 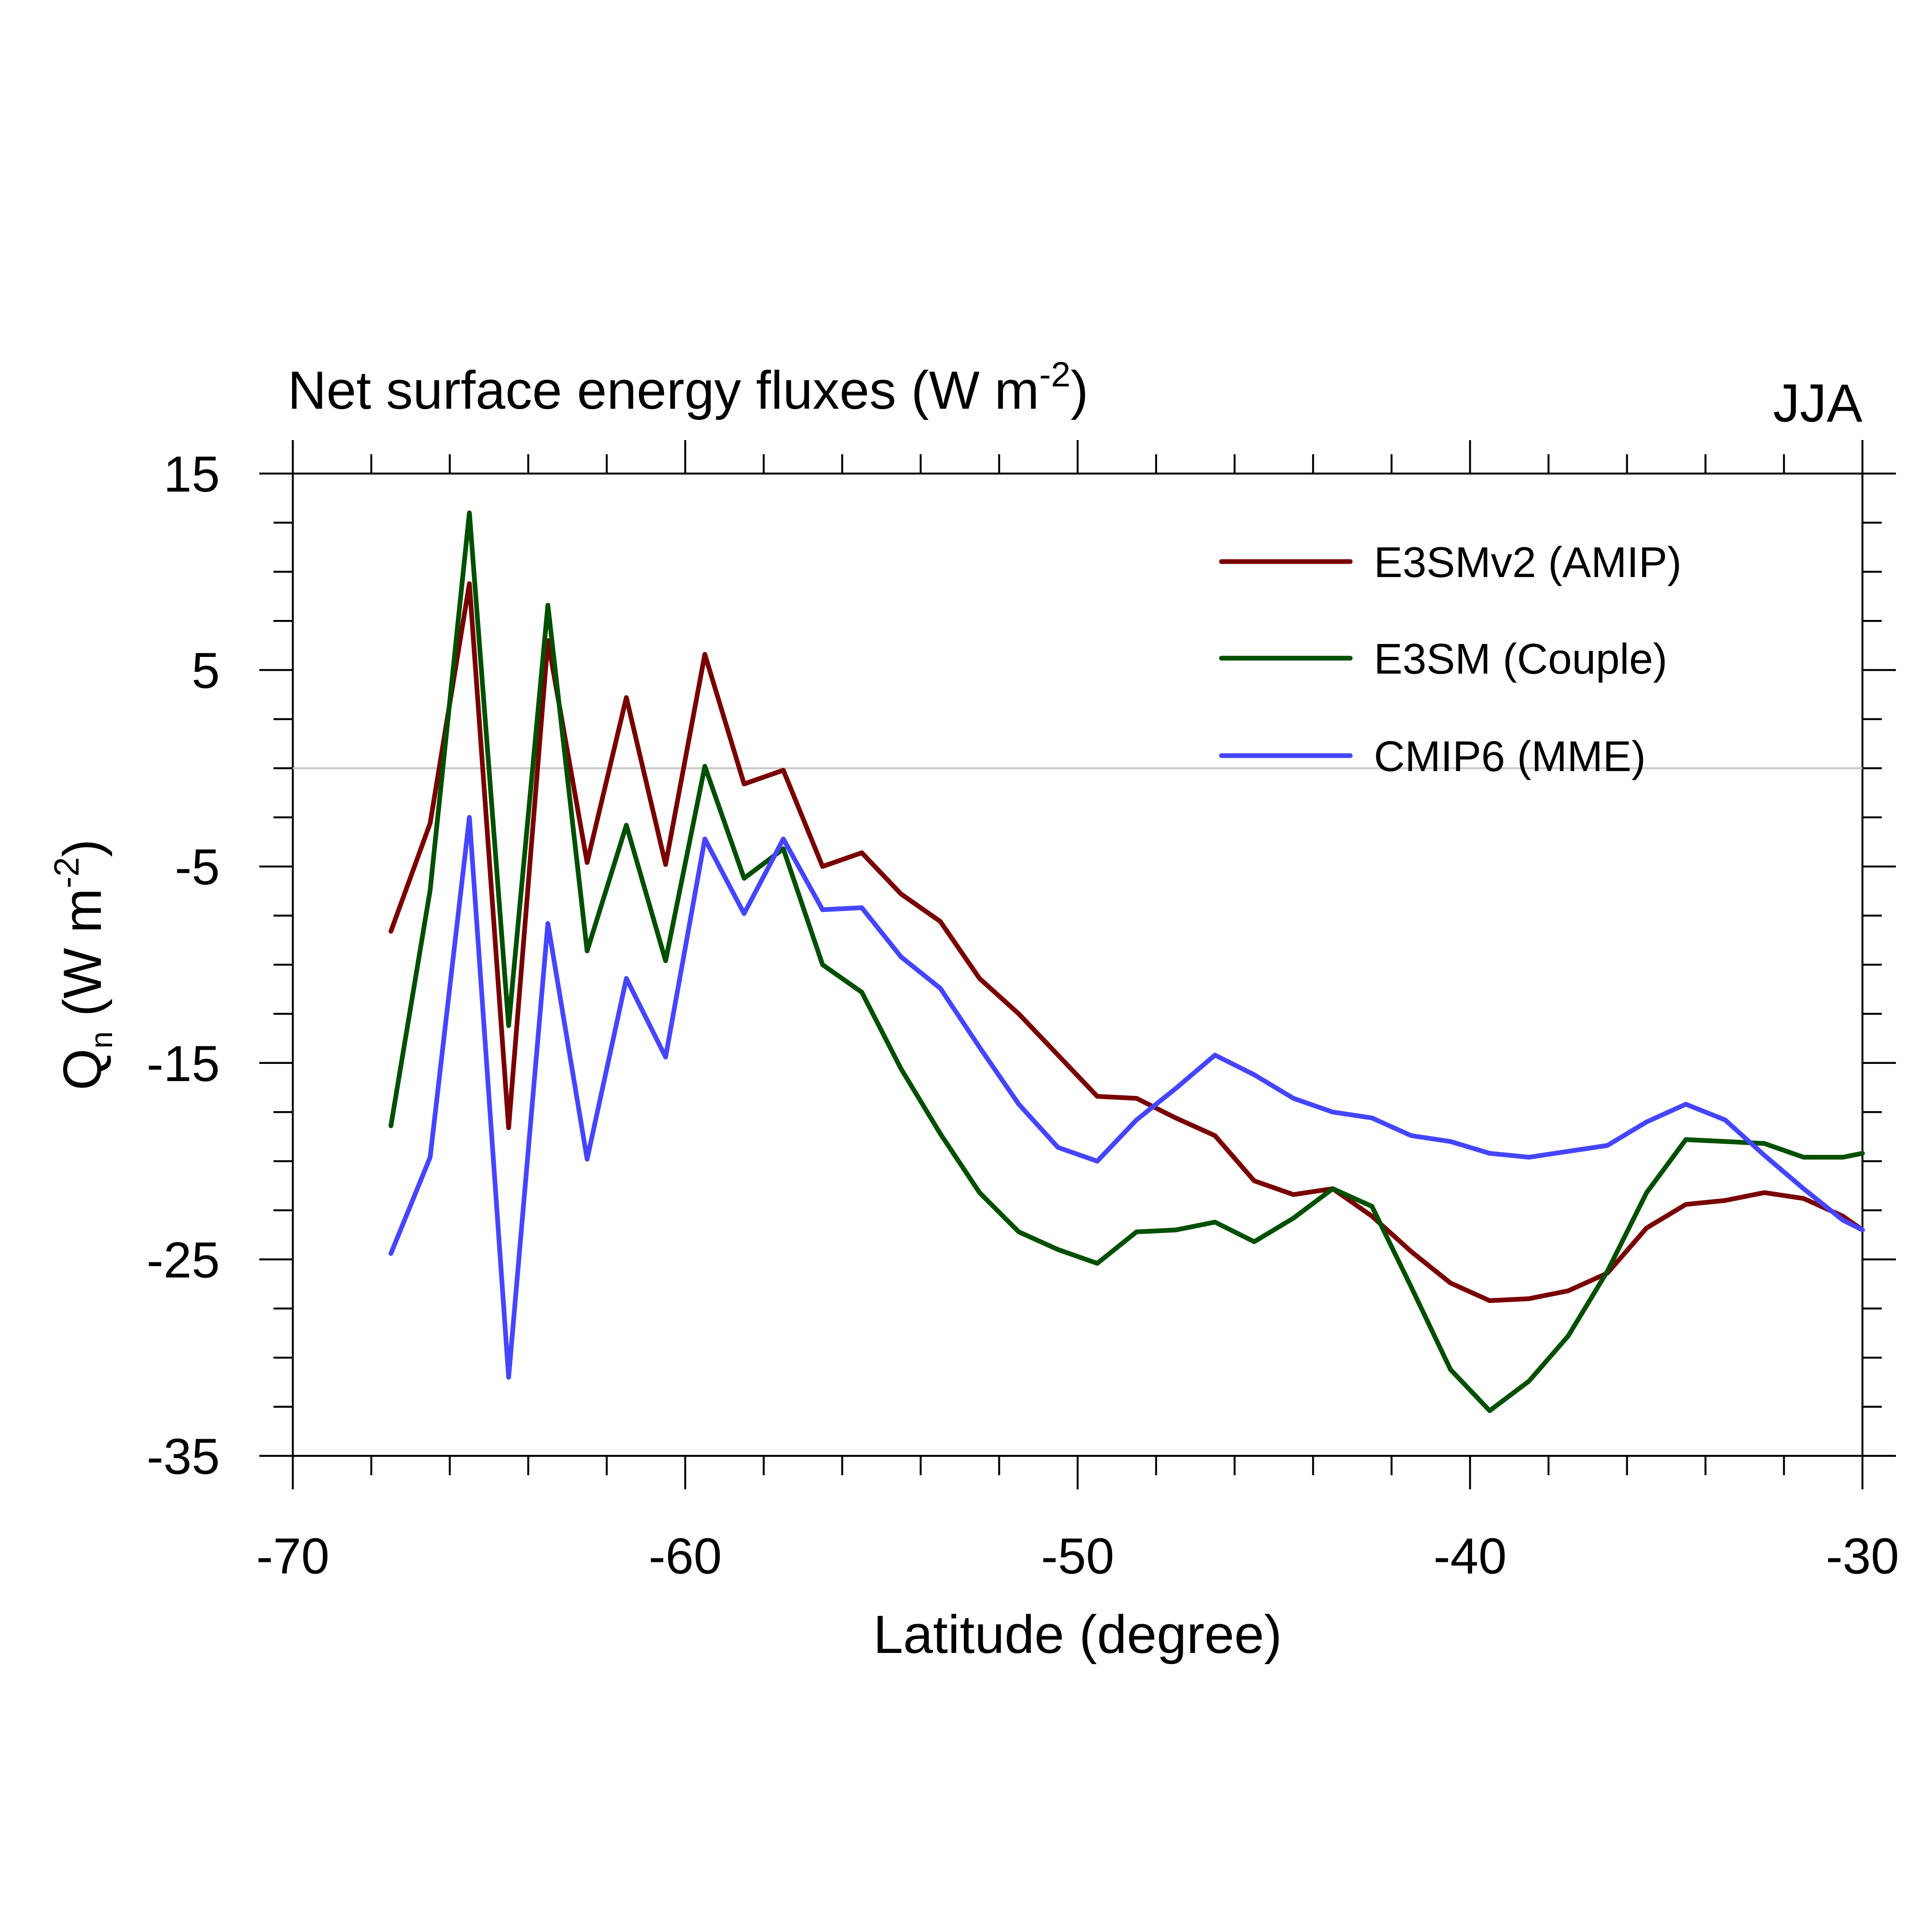 What do you see at coordinates (1470, 1557) in the screenshot?
I see `x-tick-label: -40` at bounding box center [1470, 1557].